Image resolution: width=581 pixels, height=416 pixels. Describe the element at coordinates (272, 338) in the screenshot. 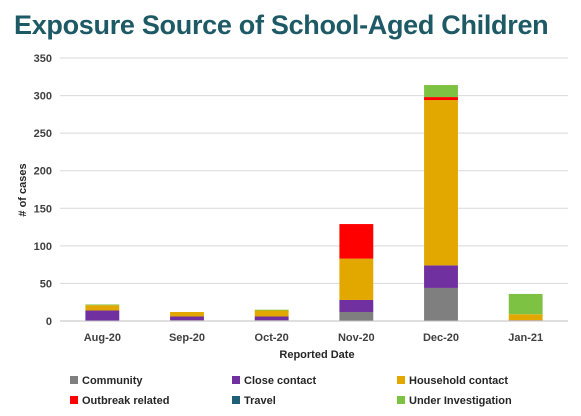

I see `x-tick-label: Oct-20` at that location.